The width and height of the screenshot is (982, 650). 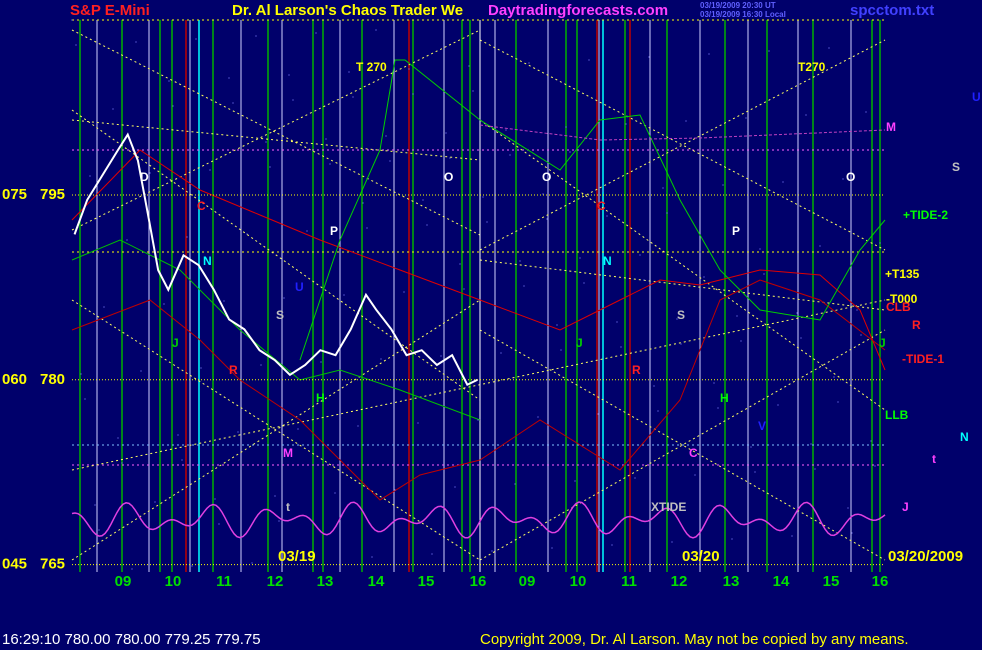 What do you see at coordinates (14, 379) in the screenshot?
I see `y-alt-label: 060` at bounding box center [14, 379].